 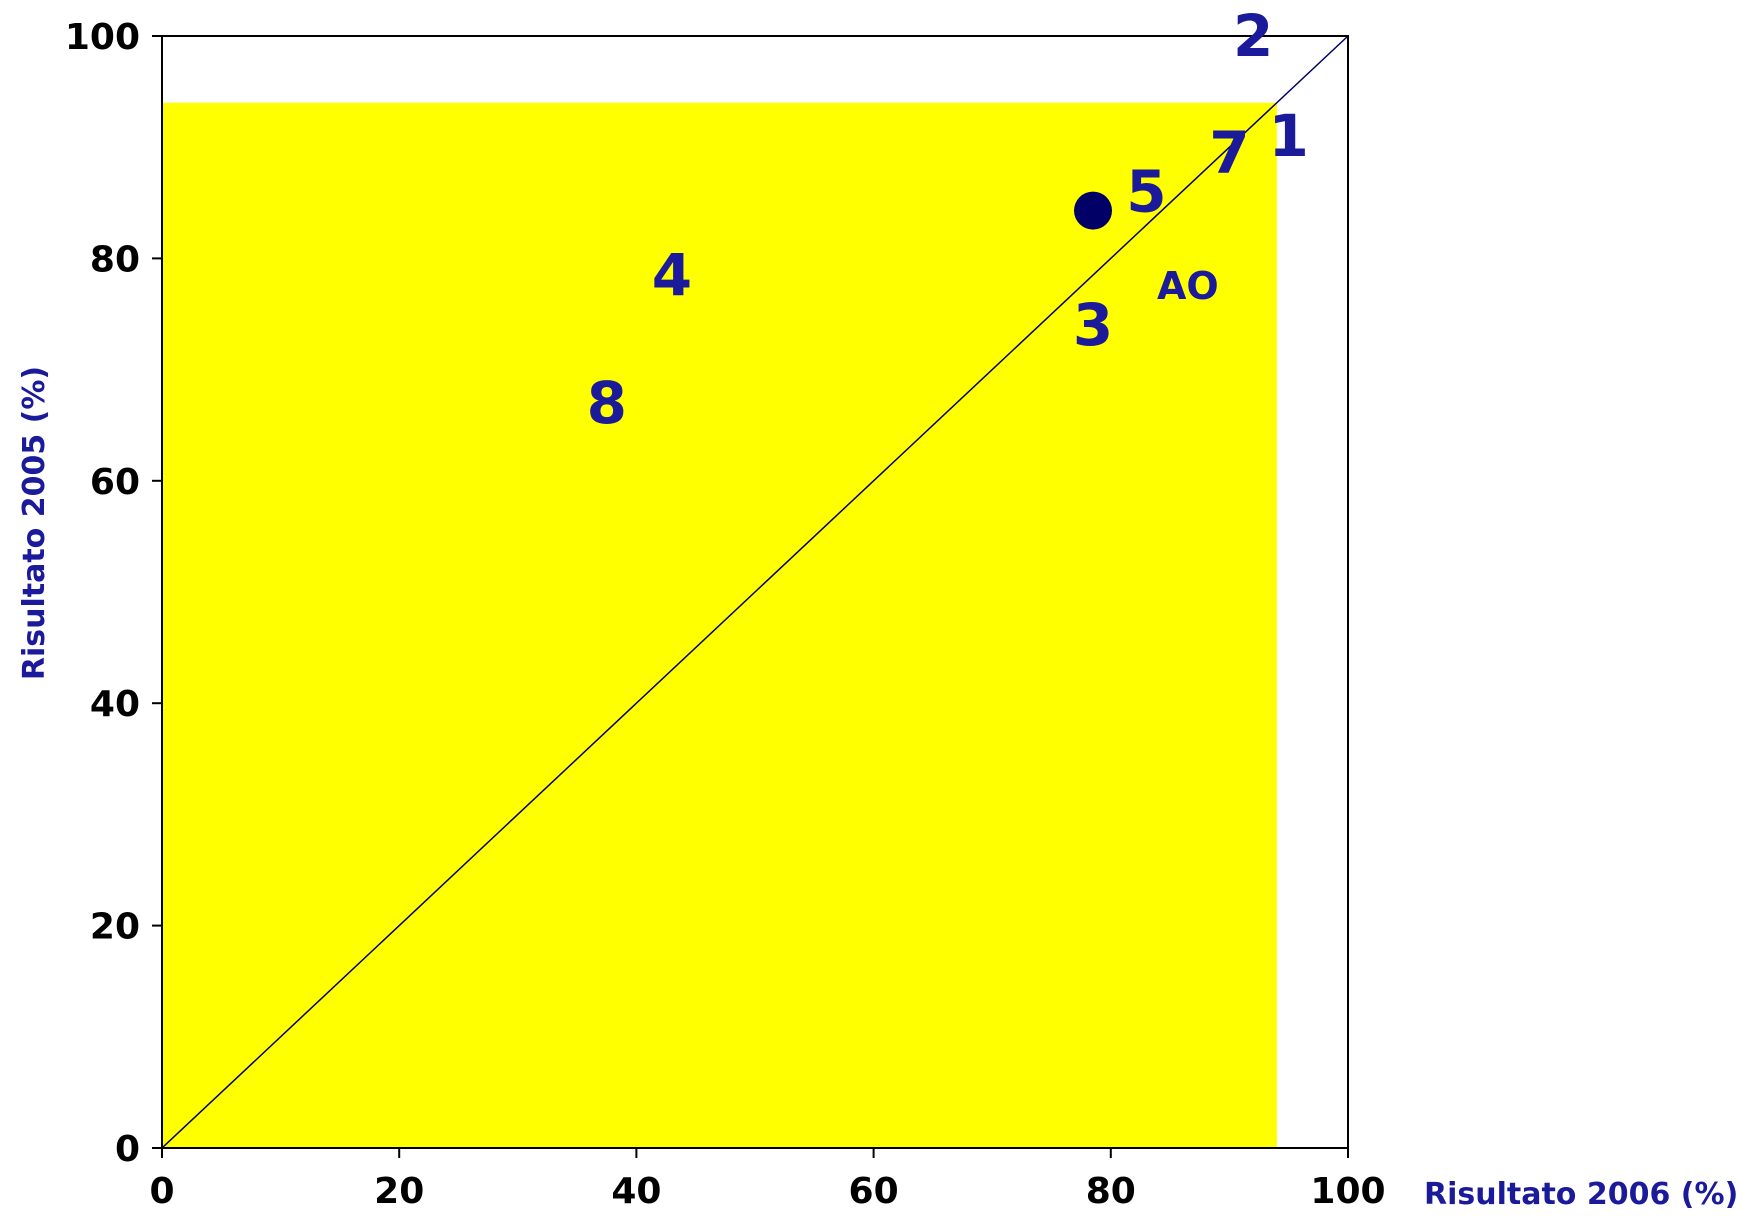 I want to click on y-tick-label: 100, so click(x=102, y=37).